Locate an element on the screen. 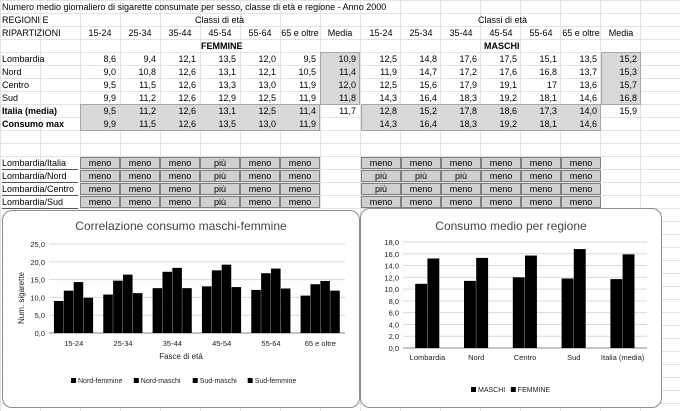  legend-label: Sud-femmine is located at coordinates (276, 381).